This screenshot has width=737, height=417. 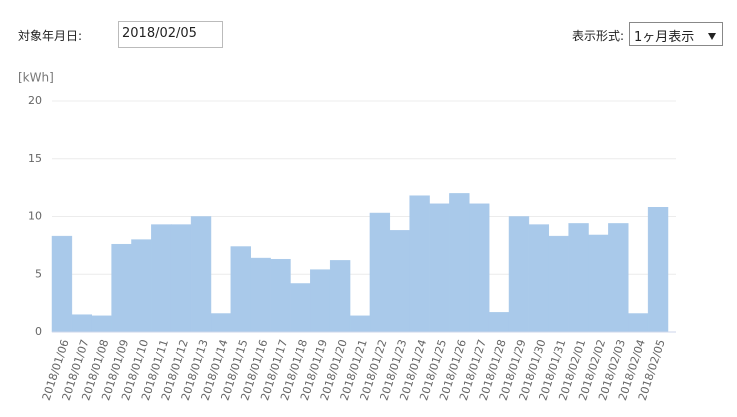 What do you see at coordinates (598, 36) in the screenshot?
I see `mode-label: 表示形式:` at bounding box center [598, 36].